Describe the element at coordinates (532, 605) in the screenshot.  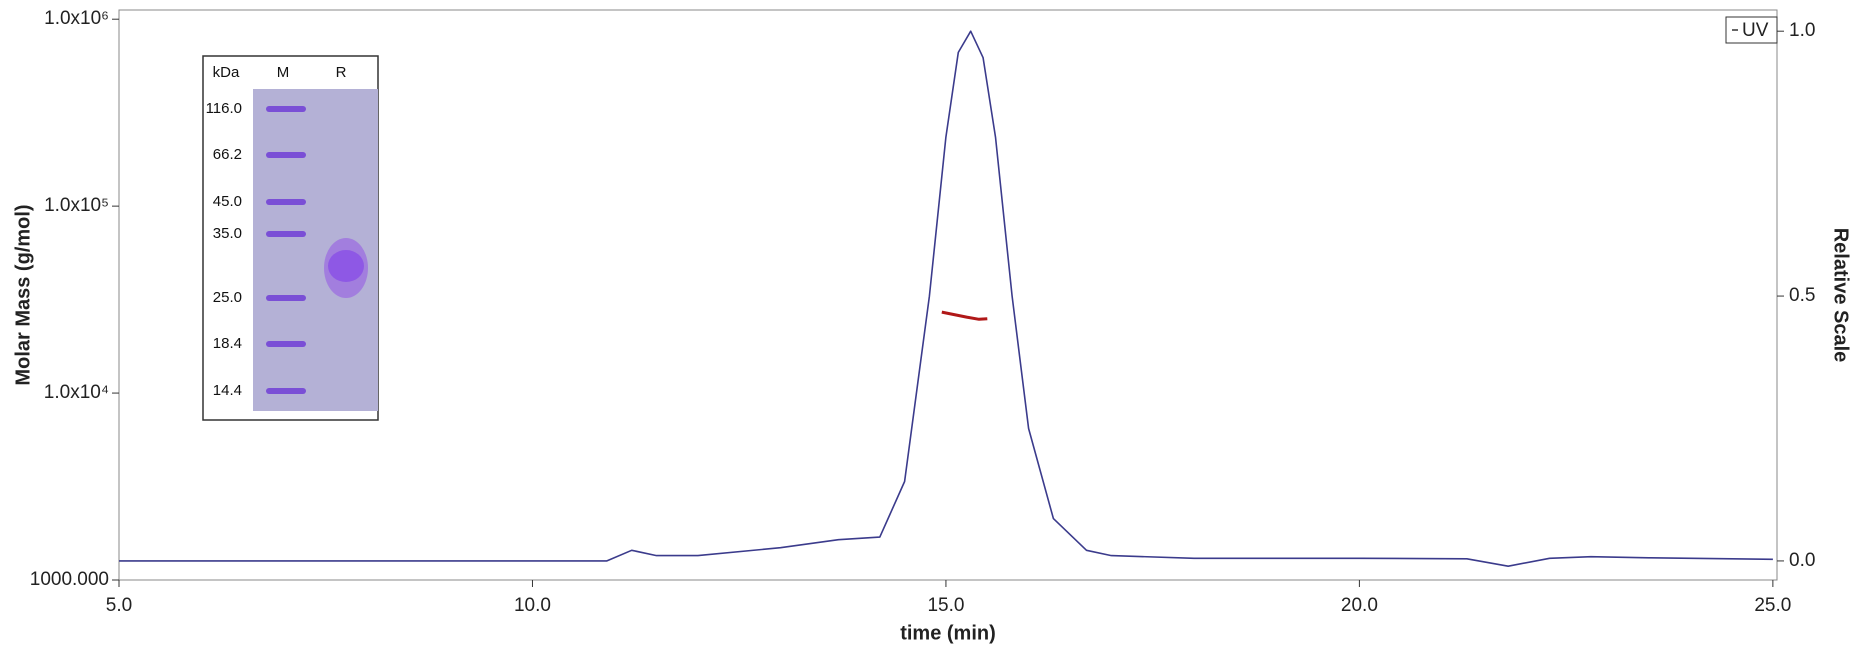
I see `x-tick-label: 10.0` at that location.